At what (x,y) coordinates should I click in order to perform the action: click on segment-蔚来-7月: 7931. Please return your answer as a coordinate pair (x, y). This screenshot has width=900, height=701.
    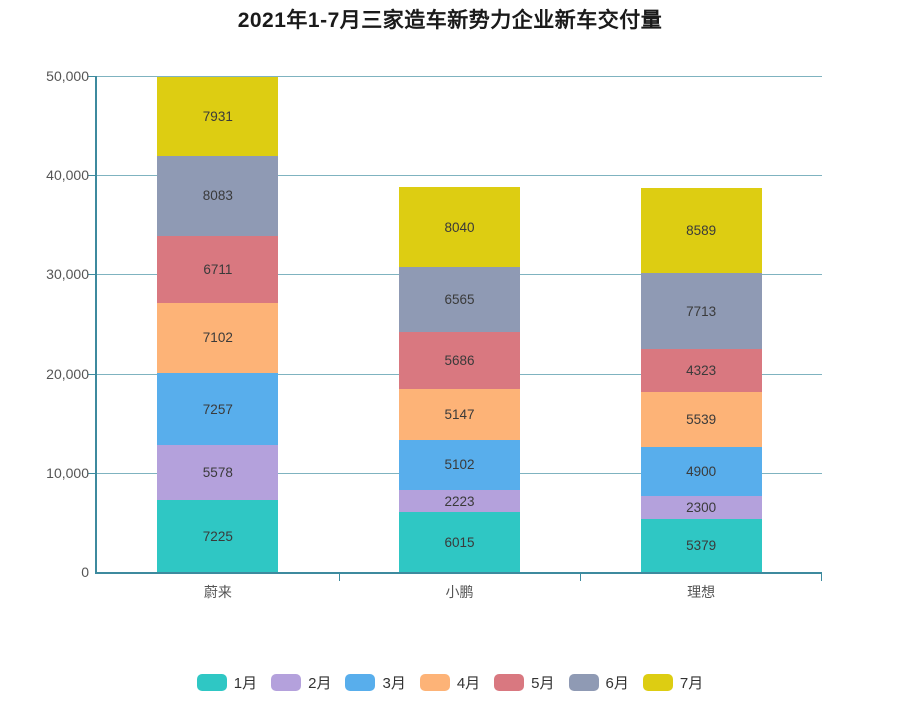
    Looking at the image, I should click on (218, 116).